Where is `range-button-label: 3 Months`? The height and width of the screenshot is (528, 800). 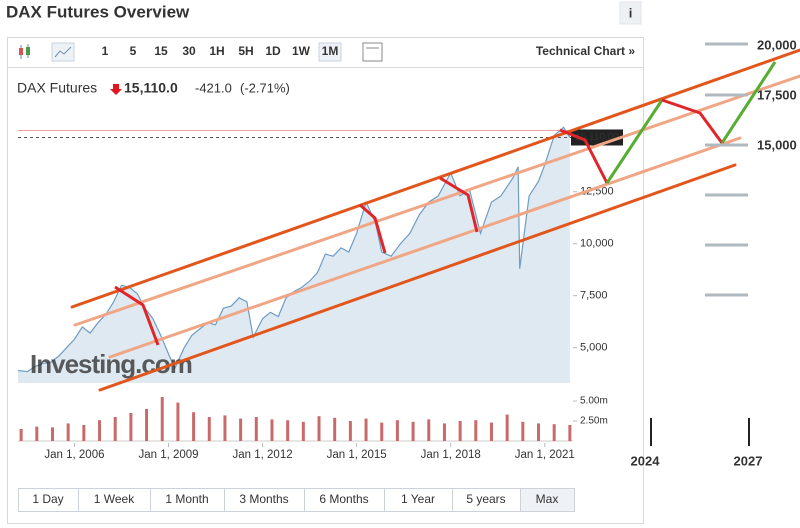 range-button-label: 3 Months is located at coordinates (263, 499).